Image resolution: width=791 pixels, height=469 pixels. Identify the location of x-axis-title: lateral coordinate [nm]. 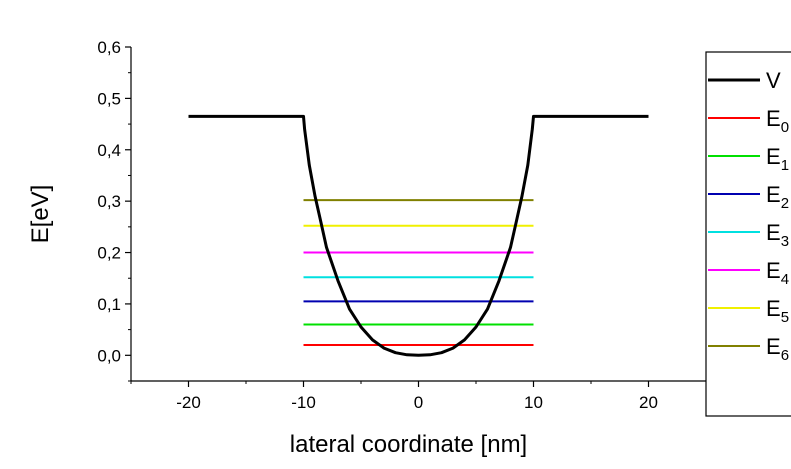
(408, 444).